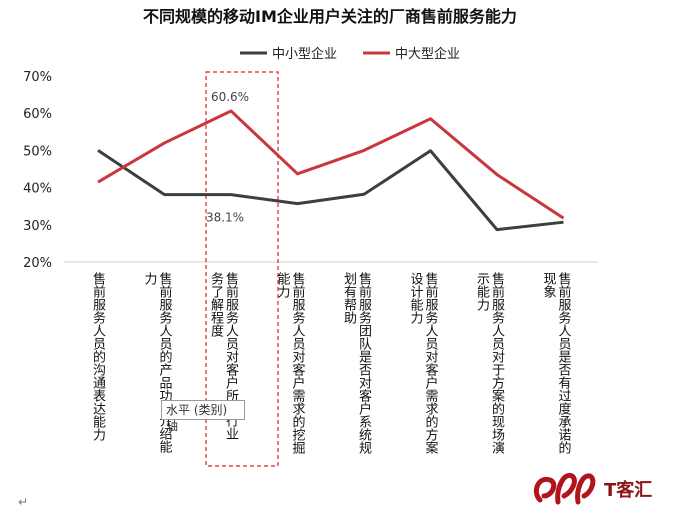 The width and height of the screenshot is (675, 519). What do you see at coordinates (227, 157) in the screenshot?
I see `data-label-layer: 60.6% 38.1%` at bounding box center [227, 157].